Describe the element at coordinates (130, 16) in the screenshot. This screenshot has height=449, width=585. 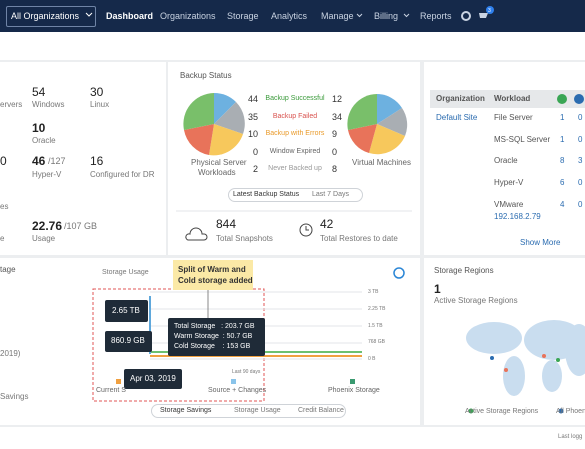
I see `nav-item: Dashboard` at that location.